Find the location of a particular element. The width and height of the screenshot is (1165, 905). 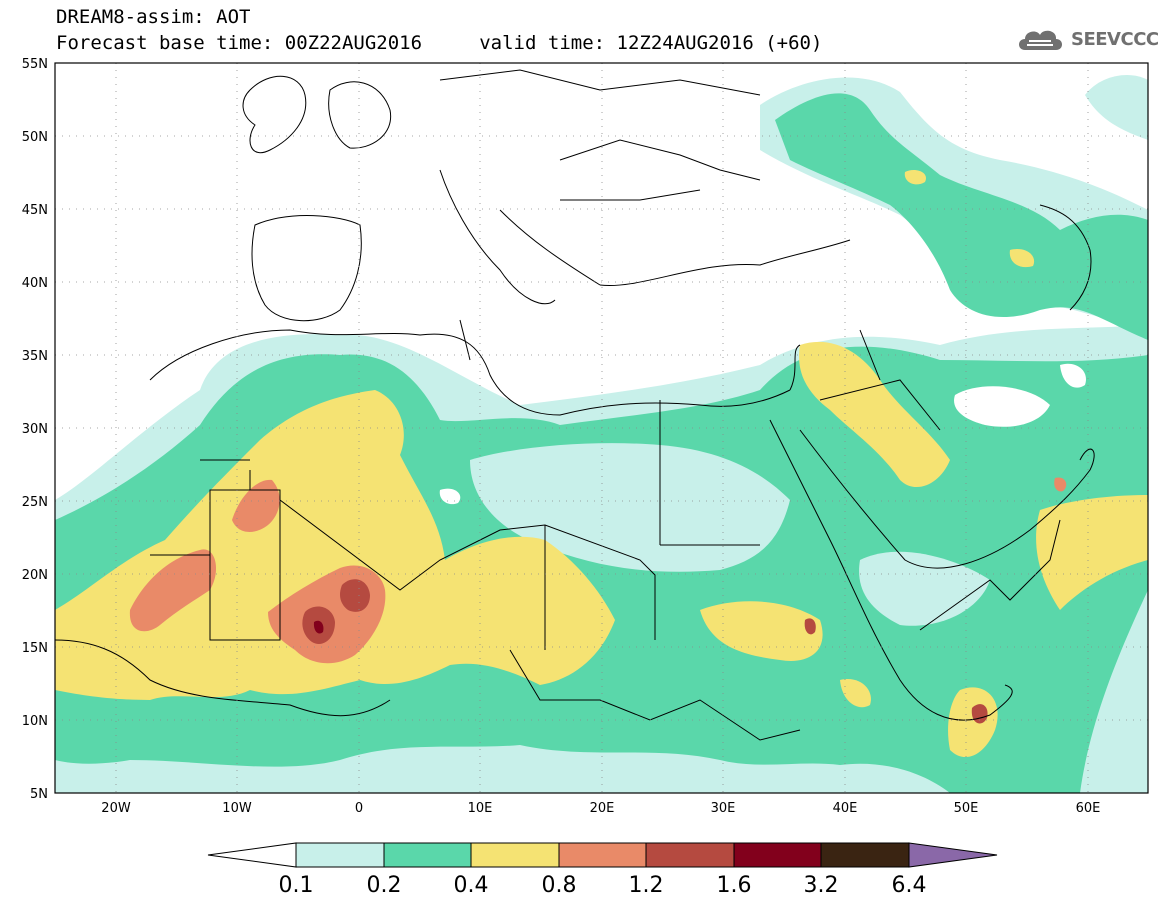

lat-label: 40N is located at coordinates (35, 283).